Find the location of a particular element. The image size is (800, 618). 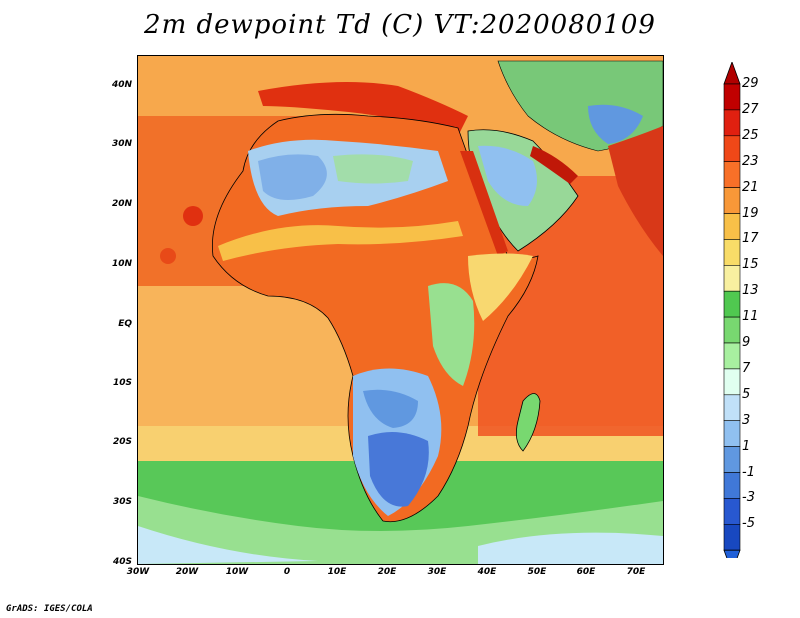

sahara-green-edge is located at coordinates (373, 169).